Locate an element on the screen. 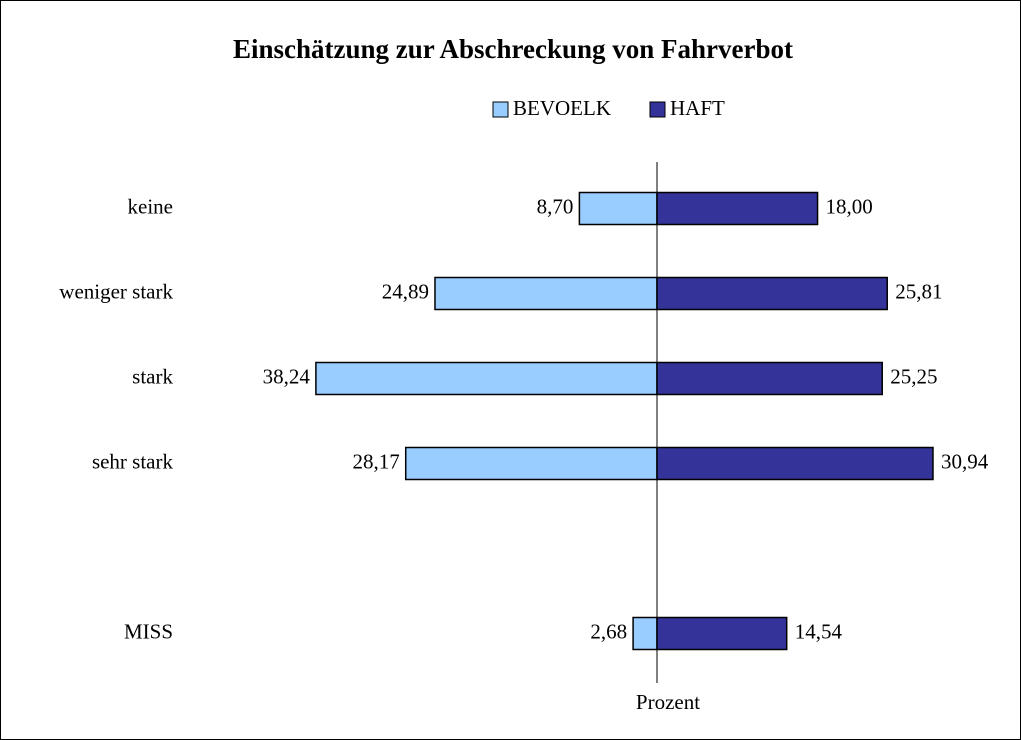 The height and width of the screenshot is (740, 1021). data-label: 30,94 is located at coordinates (965, 461).